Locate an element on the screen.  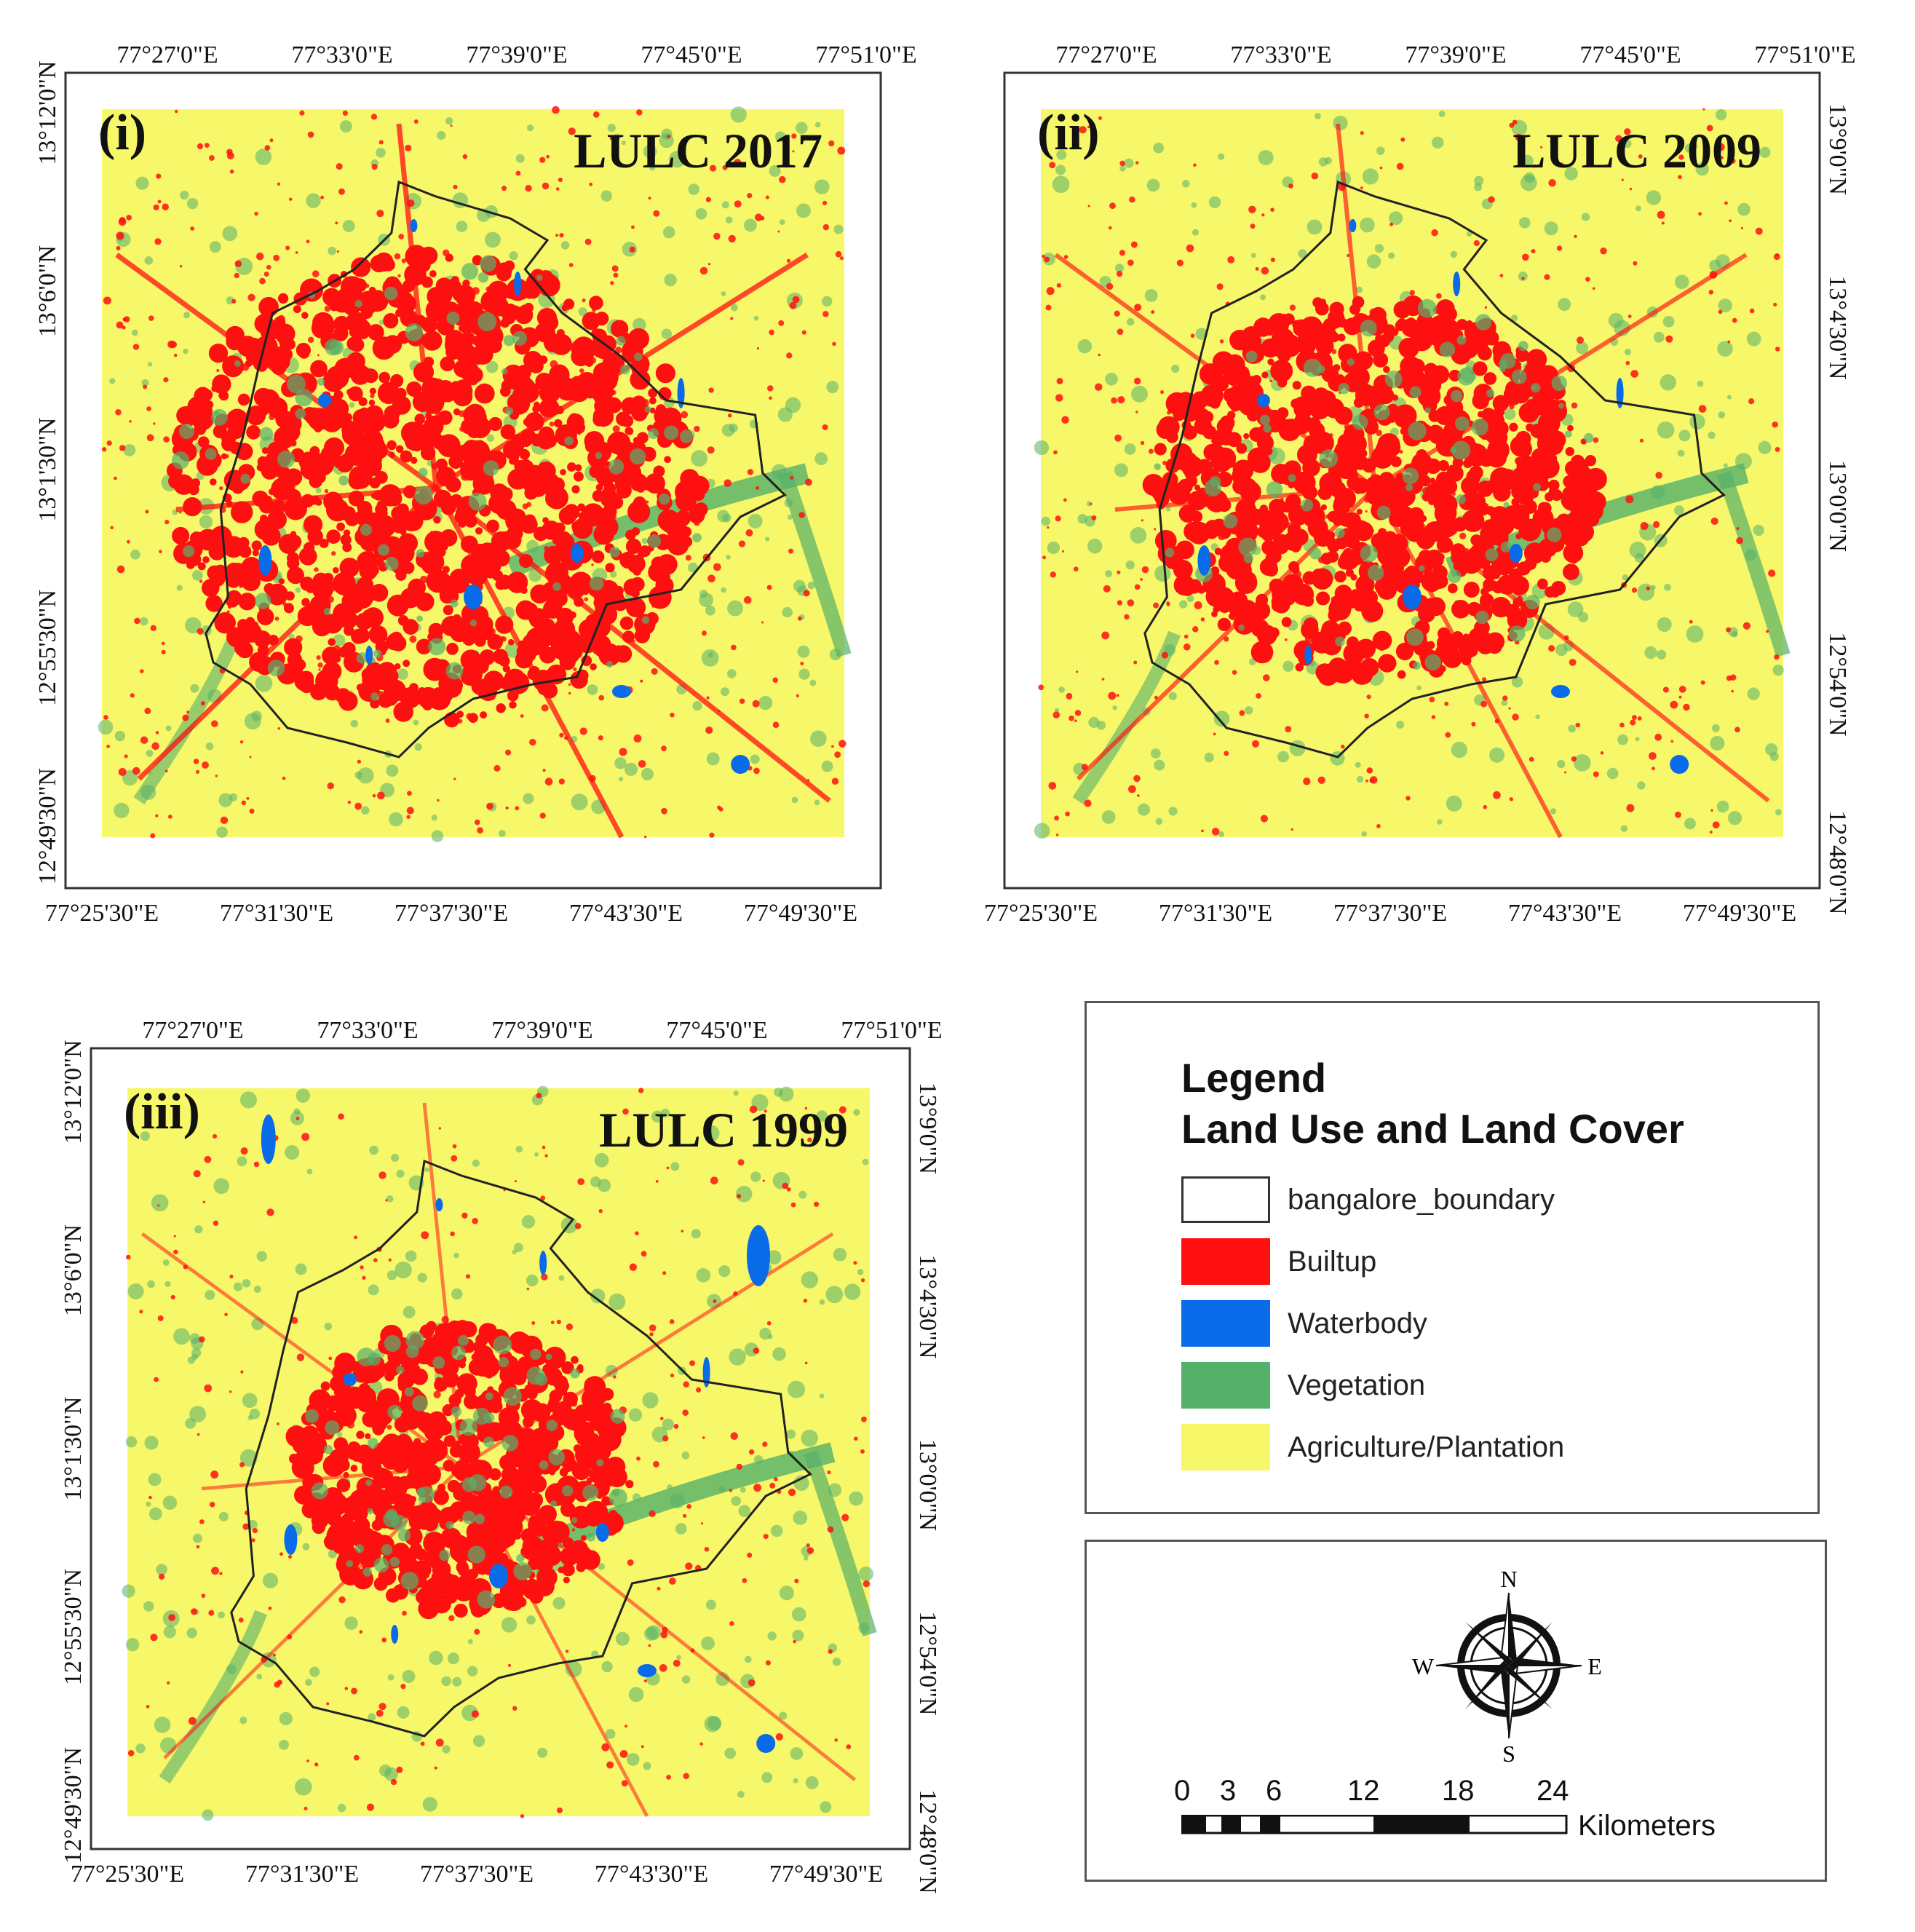
panel-title: LULC 2017 is located at coordinates (698, 150).